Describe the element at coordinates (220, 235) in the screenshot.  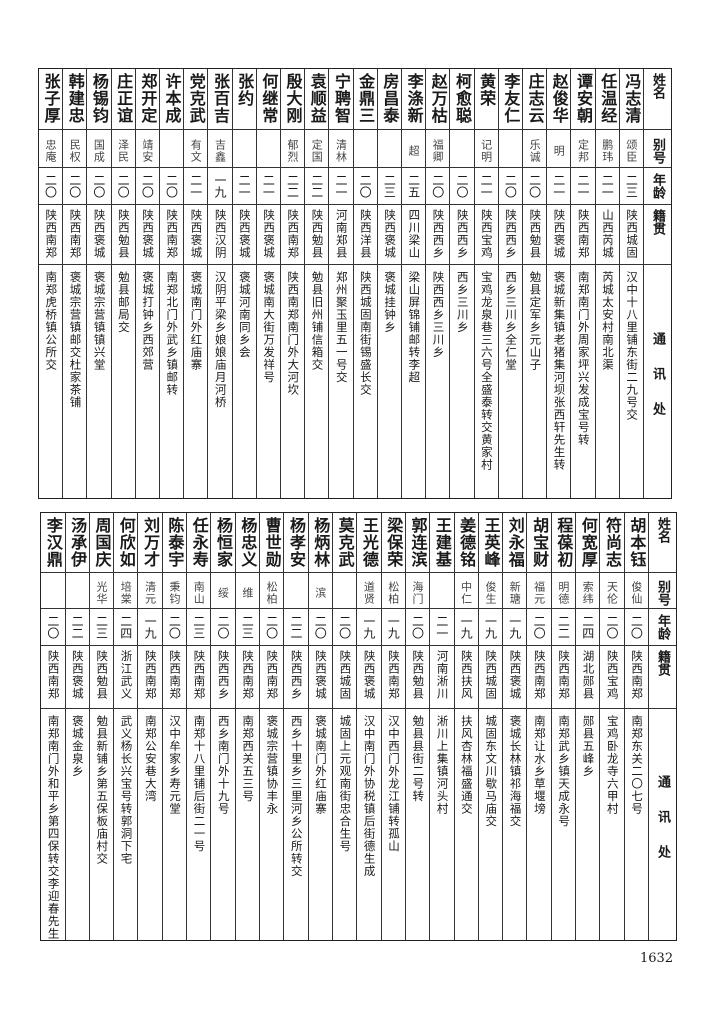
I see `native-cell: 陕西汉阴` at that location.